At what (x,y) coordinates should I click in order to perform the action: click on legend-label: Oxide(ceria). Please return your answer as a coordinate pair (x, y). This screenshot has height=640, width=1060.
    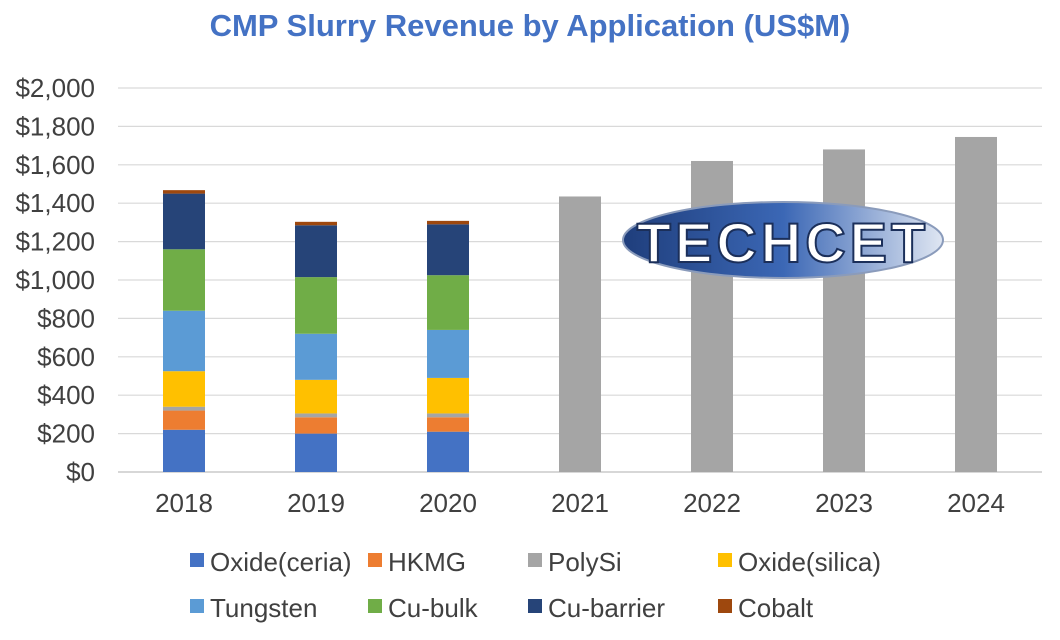
    Looking at the image, I should click on (281, 562).